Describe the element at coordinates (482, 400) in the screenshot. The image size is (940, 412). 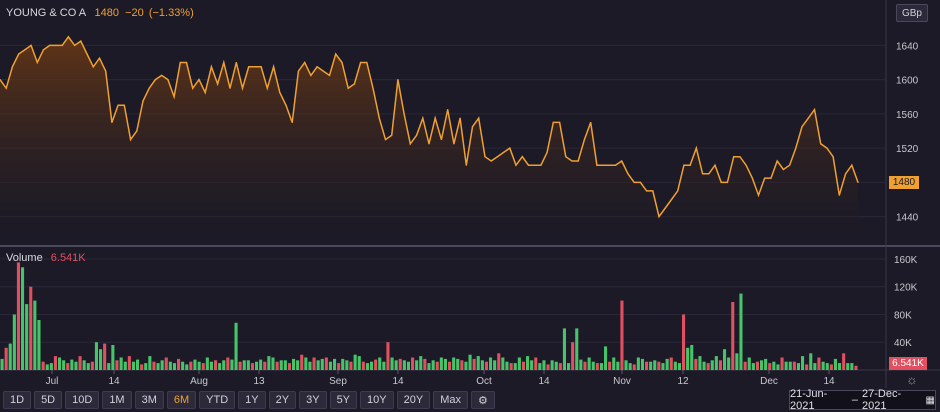
I see `gear-icon: ⚙` at that location.